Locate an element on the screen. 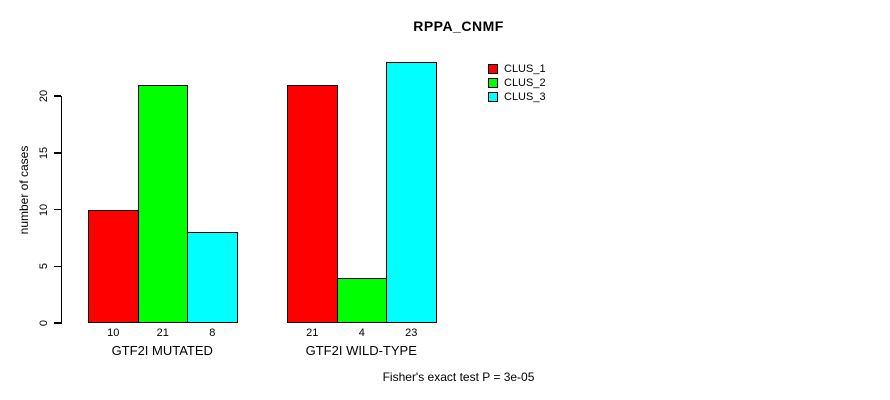  legend-label: CLUS_2 is located at coordinates (525, 83).